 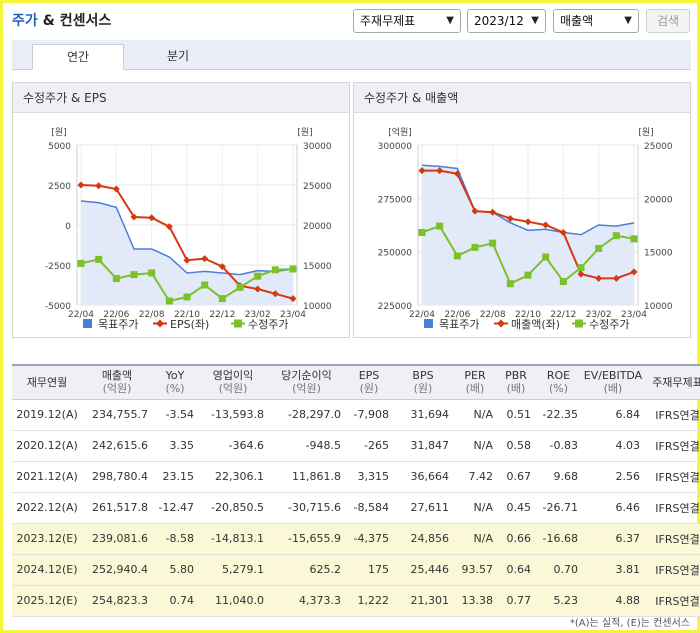 What do you see at coordinates (423, 376) in the screenshot?
I see `column-header-label: BPS` at bounding box center [423, 376].